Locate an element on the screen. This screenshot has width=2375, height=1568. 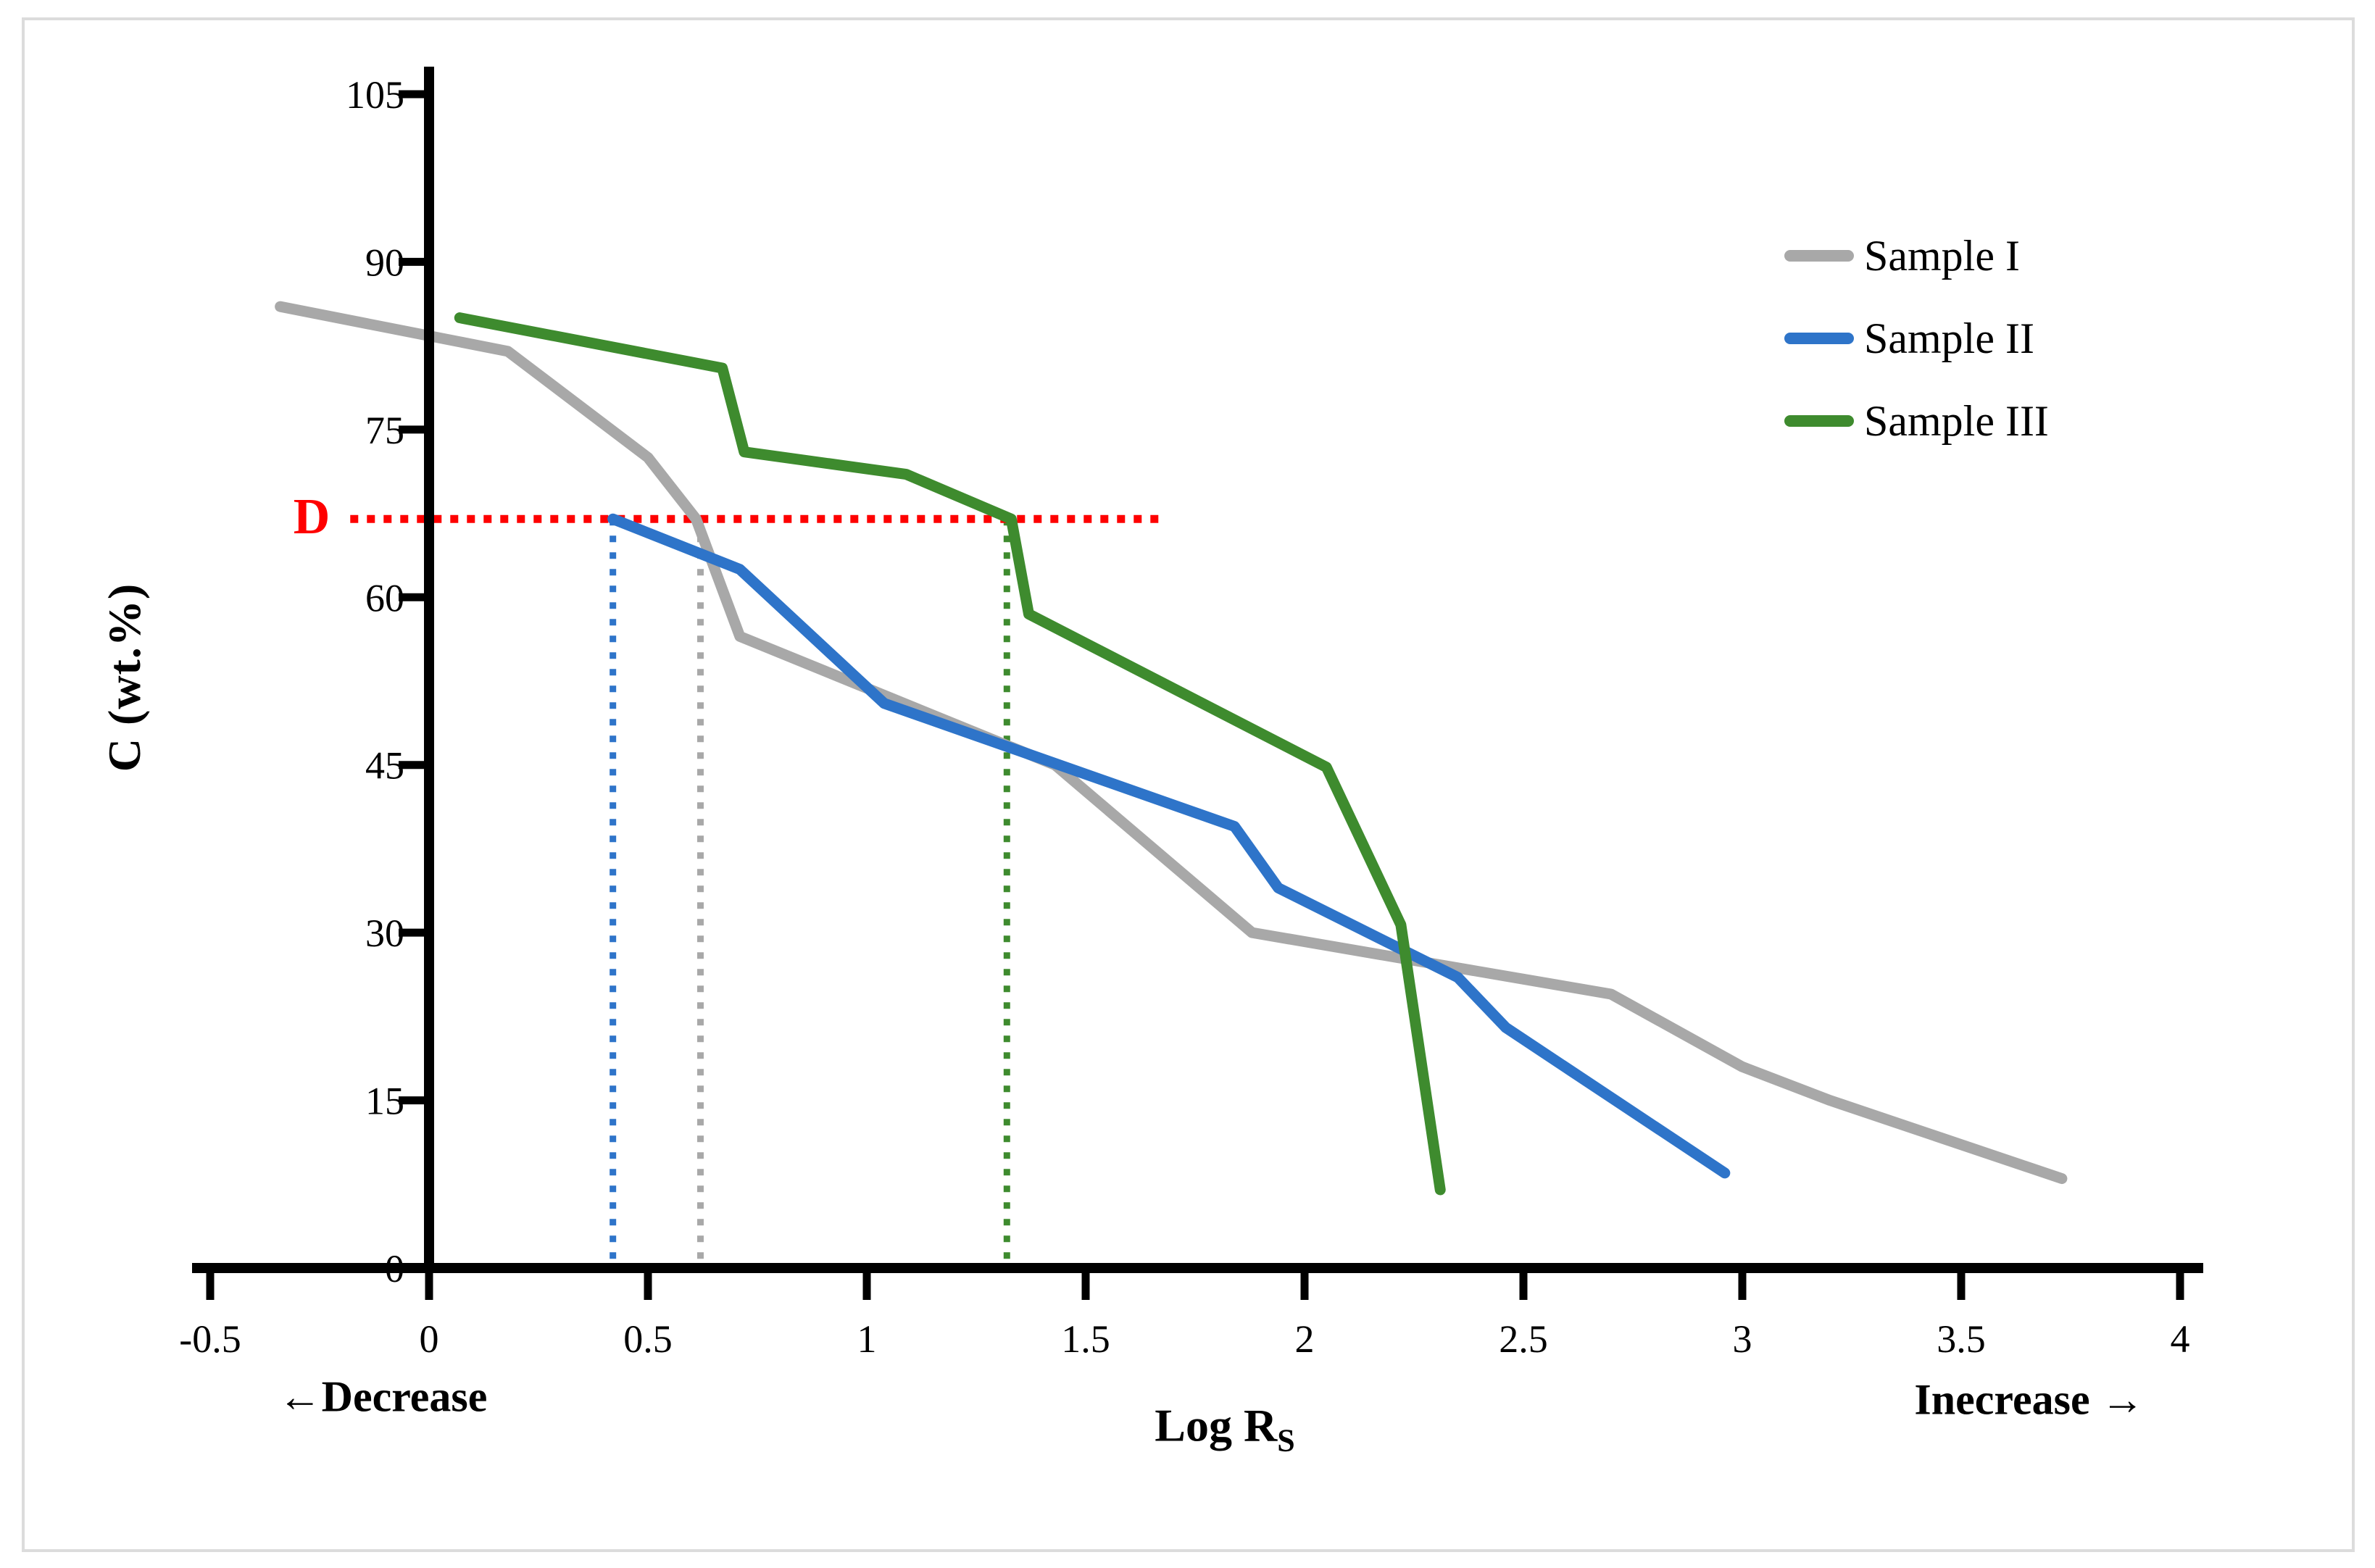
decrease-direction-label: ←Decrease is located at coordinates (383, 1396).